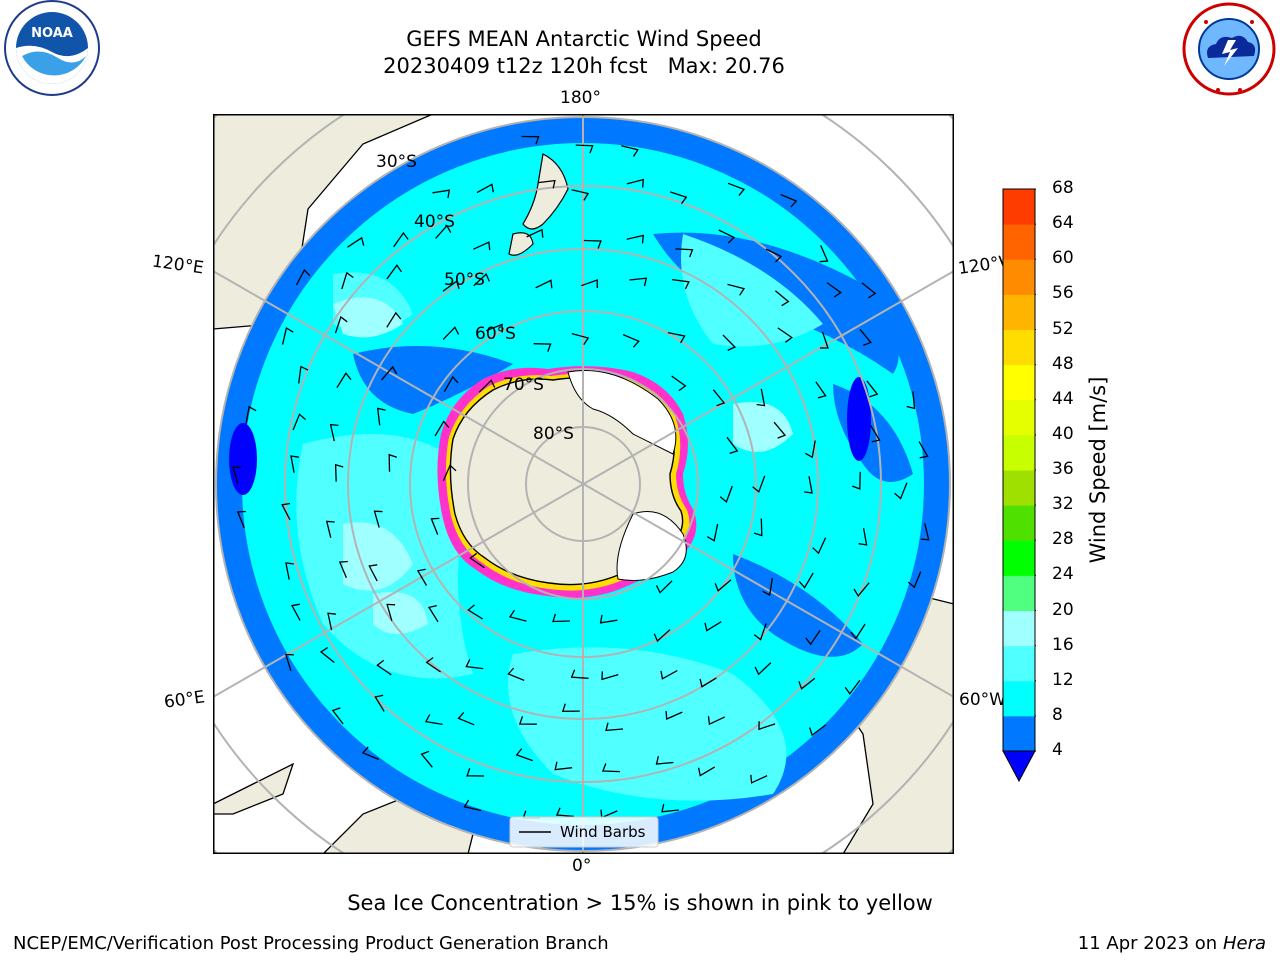 Image resolution: width=1280 pixels, height=960 pixels. Describe the element at coordinates (434, 222) in the screenshot. I see `lat-label-40s: 40°S` at that location.